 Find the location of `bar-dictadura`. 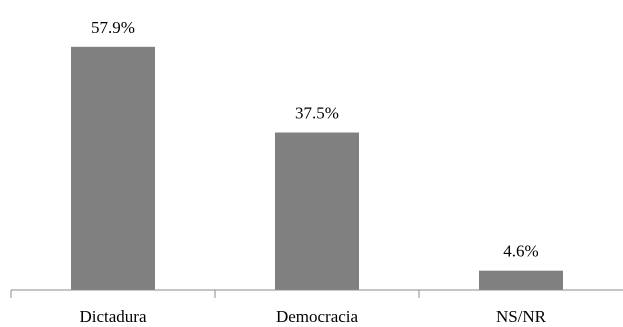

bar-dictadura is located at coordinates (113, 168).